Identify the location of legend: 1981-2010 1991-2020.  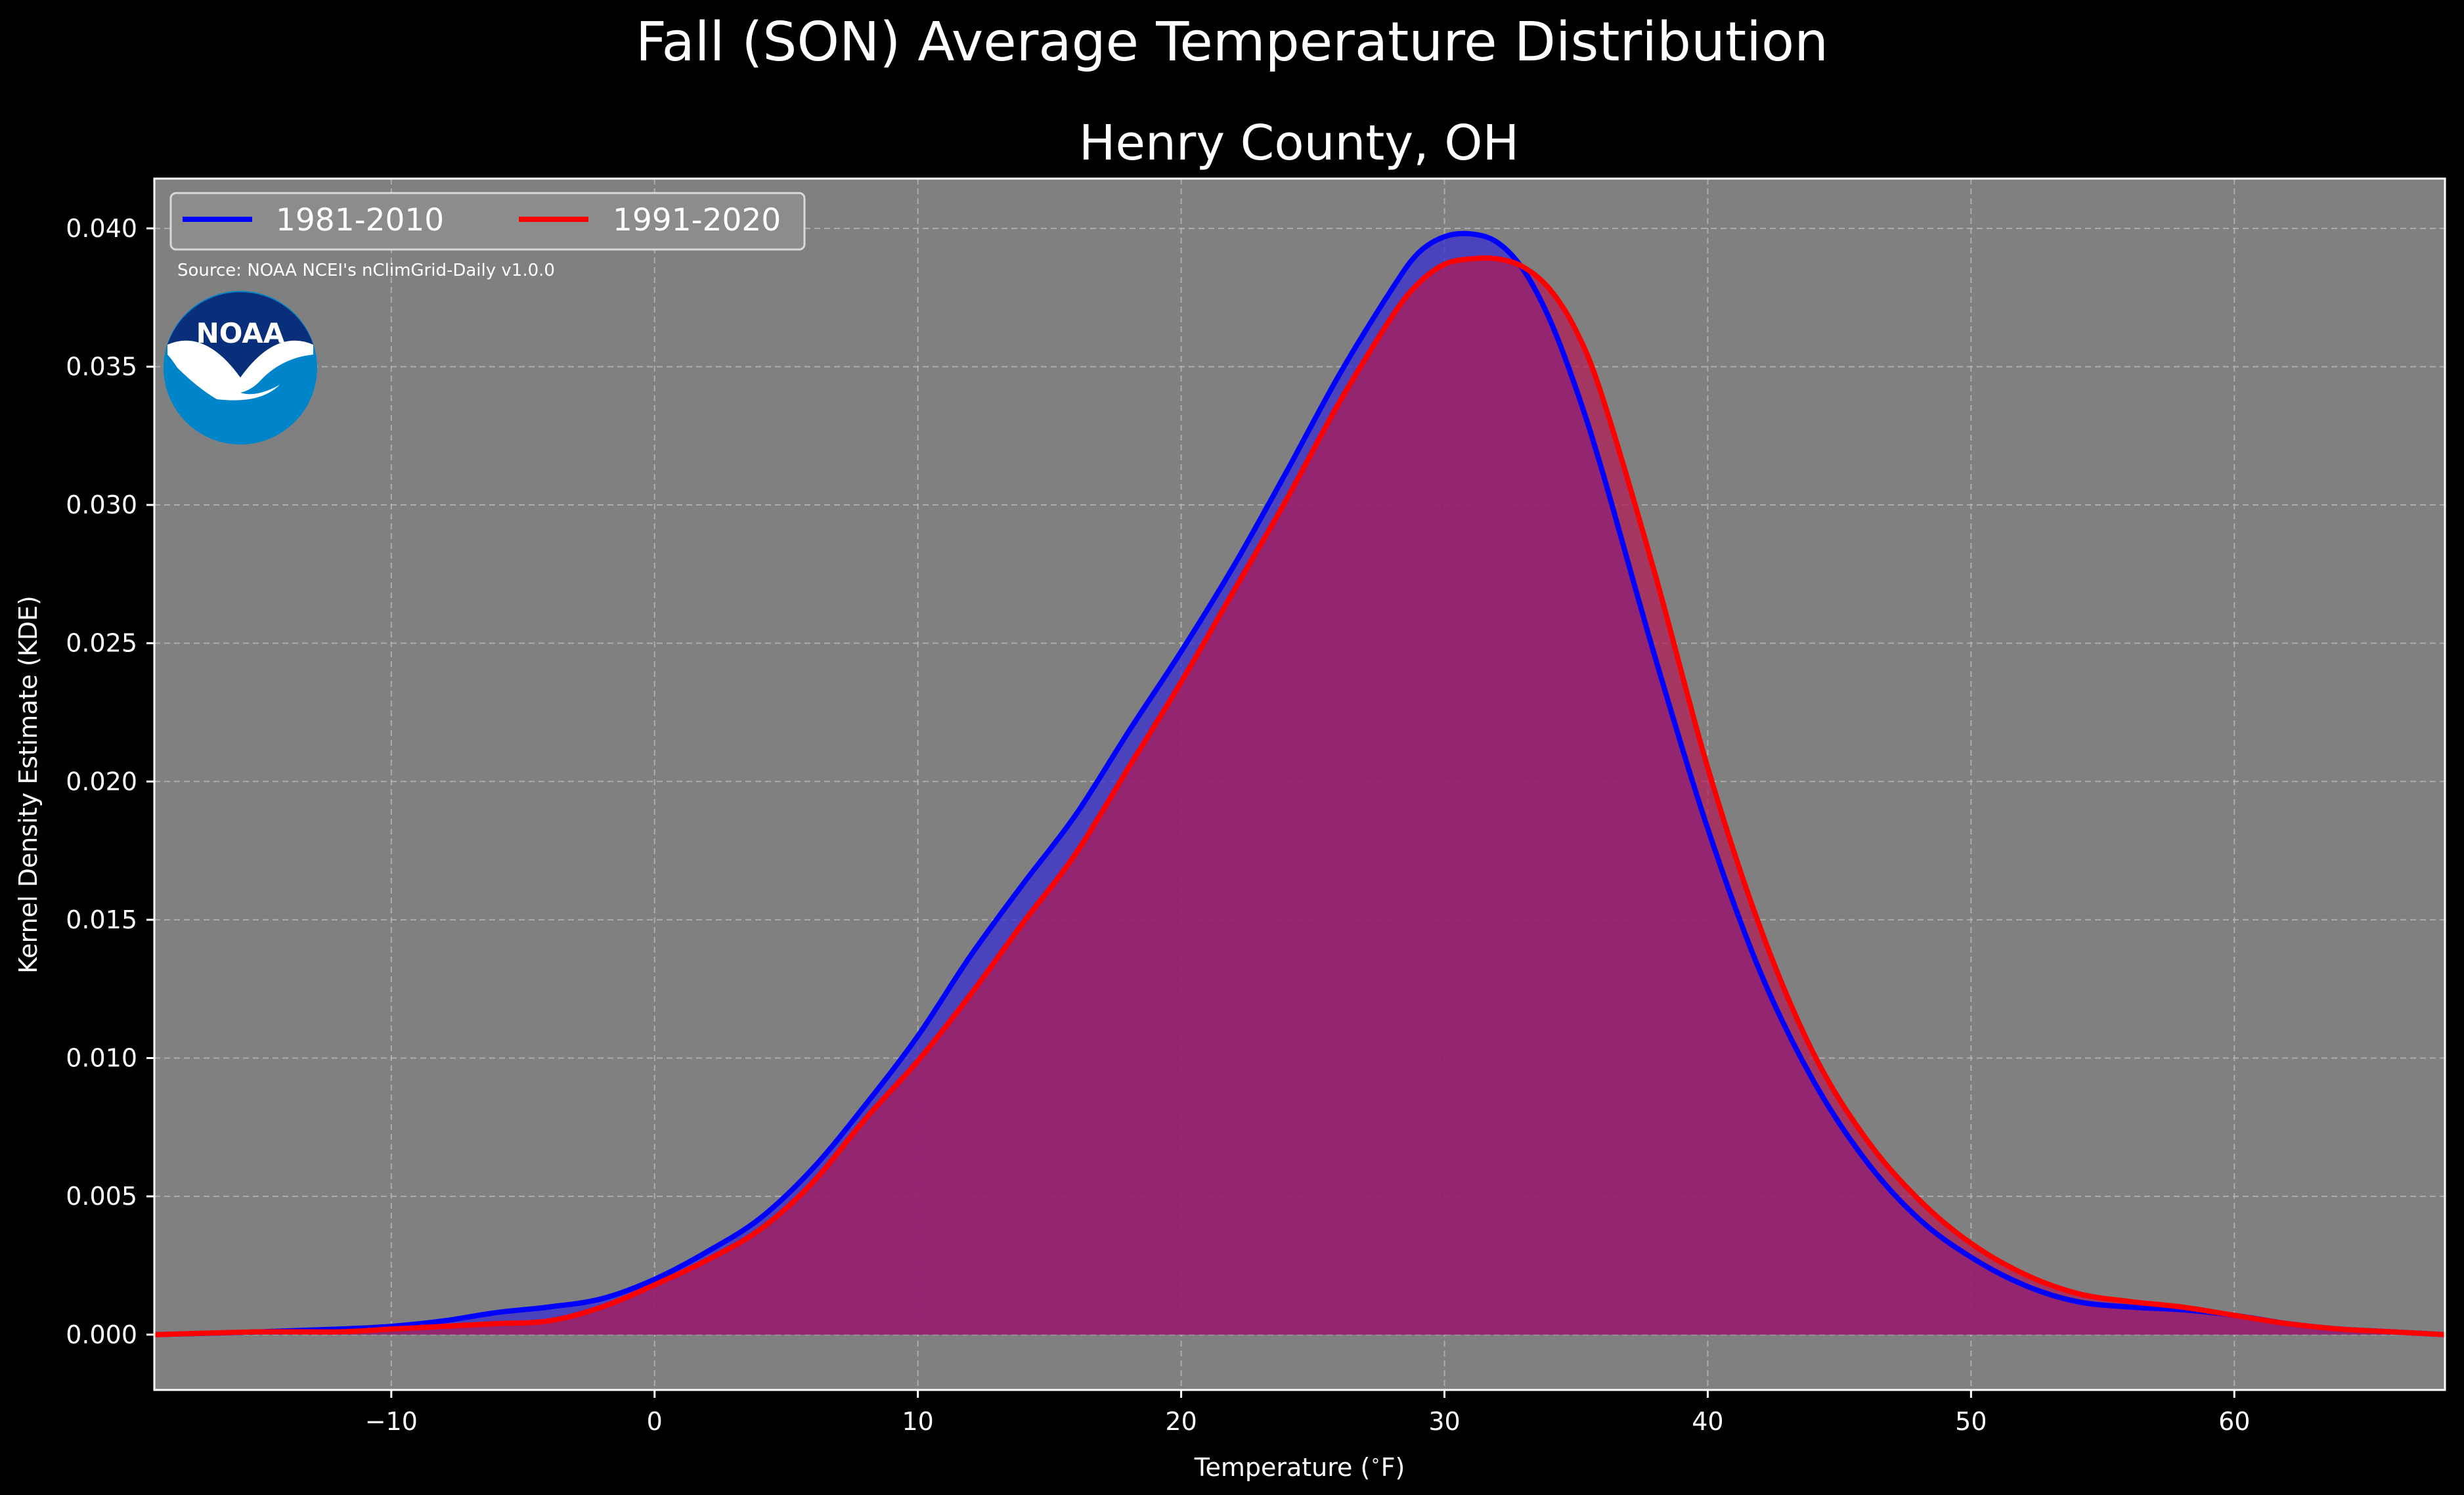
(488, 221).